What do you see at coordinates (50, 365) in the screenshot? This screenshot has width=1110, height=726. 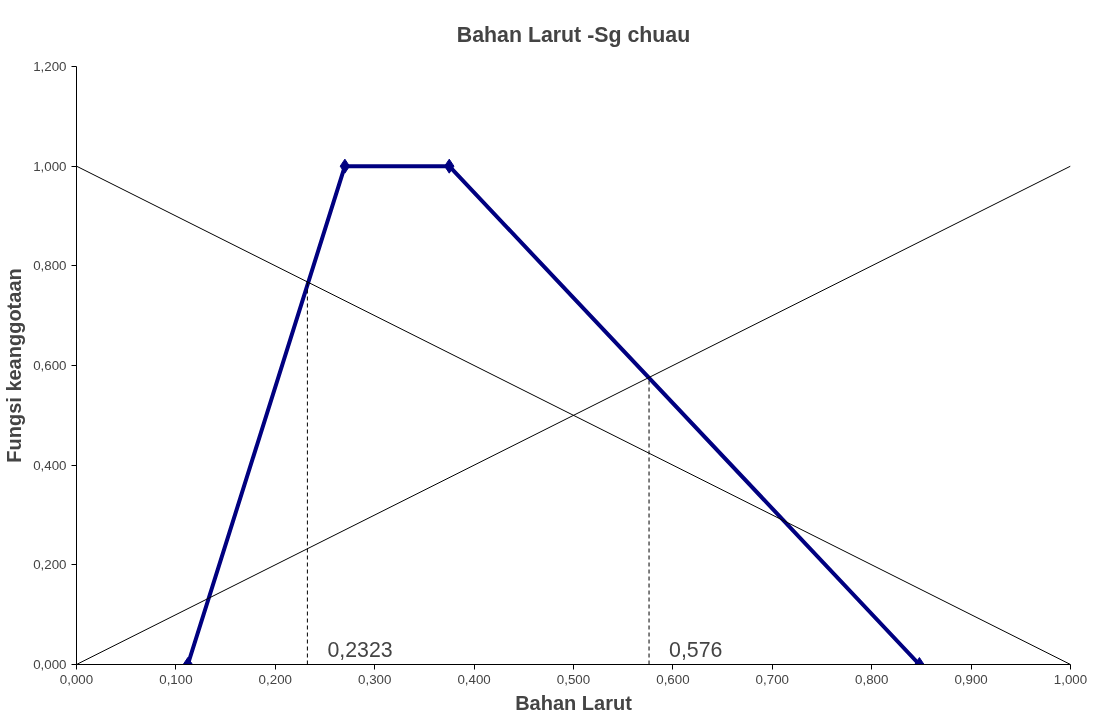 I see `y-tick-label: 0,600` at bounding box center [50, 365].